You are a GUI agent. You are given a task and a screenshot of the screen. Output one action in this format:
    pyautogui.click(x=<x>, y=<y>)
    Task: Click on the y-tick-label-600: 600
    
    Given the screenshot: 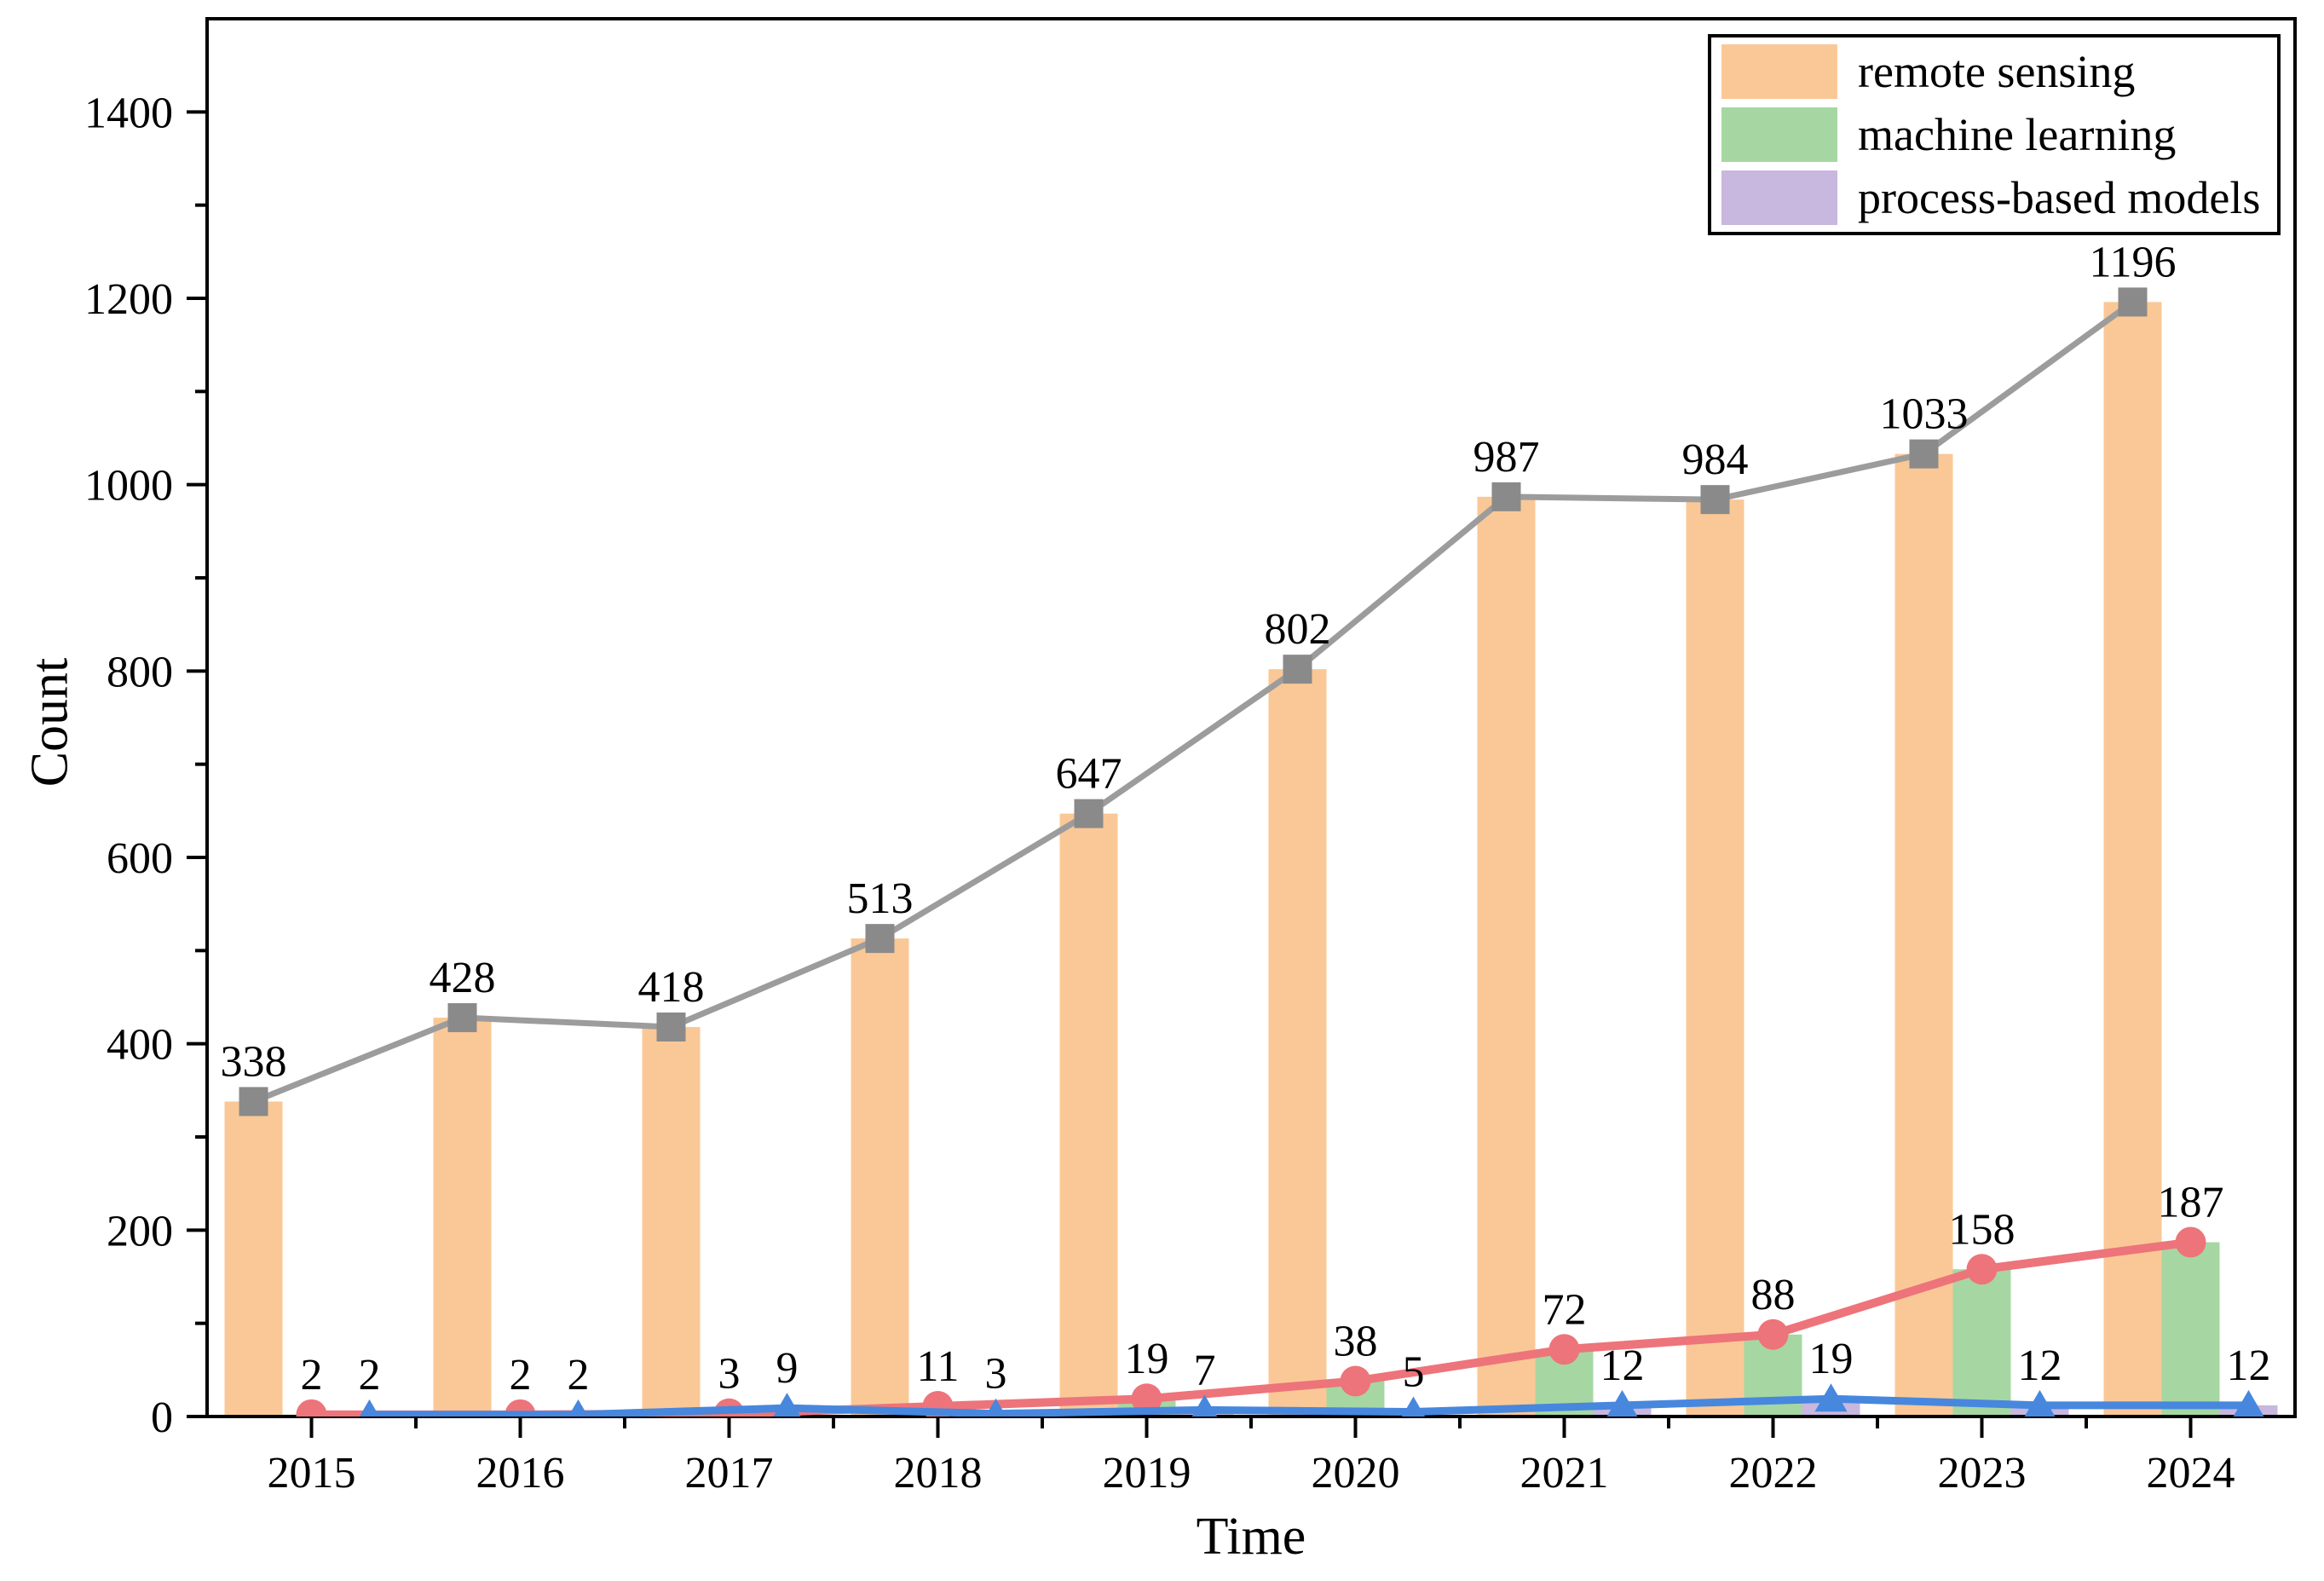 What is the action you would take?
    pyautogui.click(x=140, y=858)
    